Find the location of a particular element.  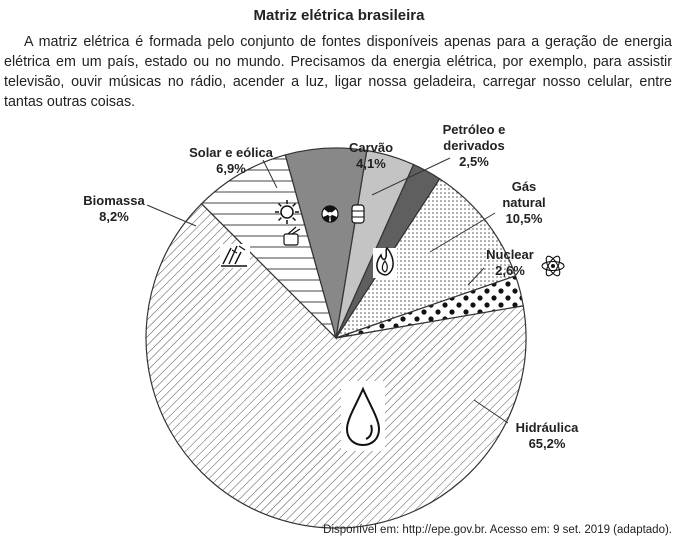

sun-and-wind-icons is located at coordinates (288, 223).